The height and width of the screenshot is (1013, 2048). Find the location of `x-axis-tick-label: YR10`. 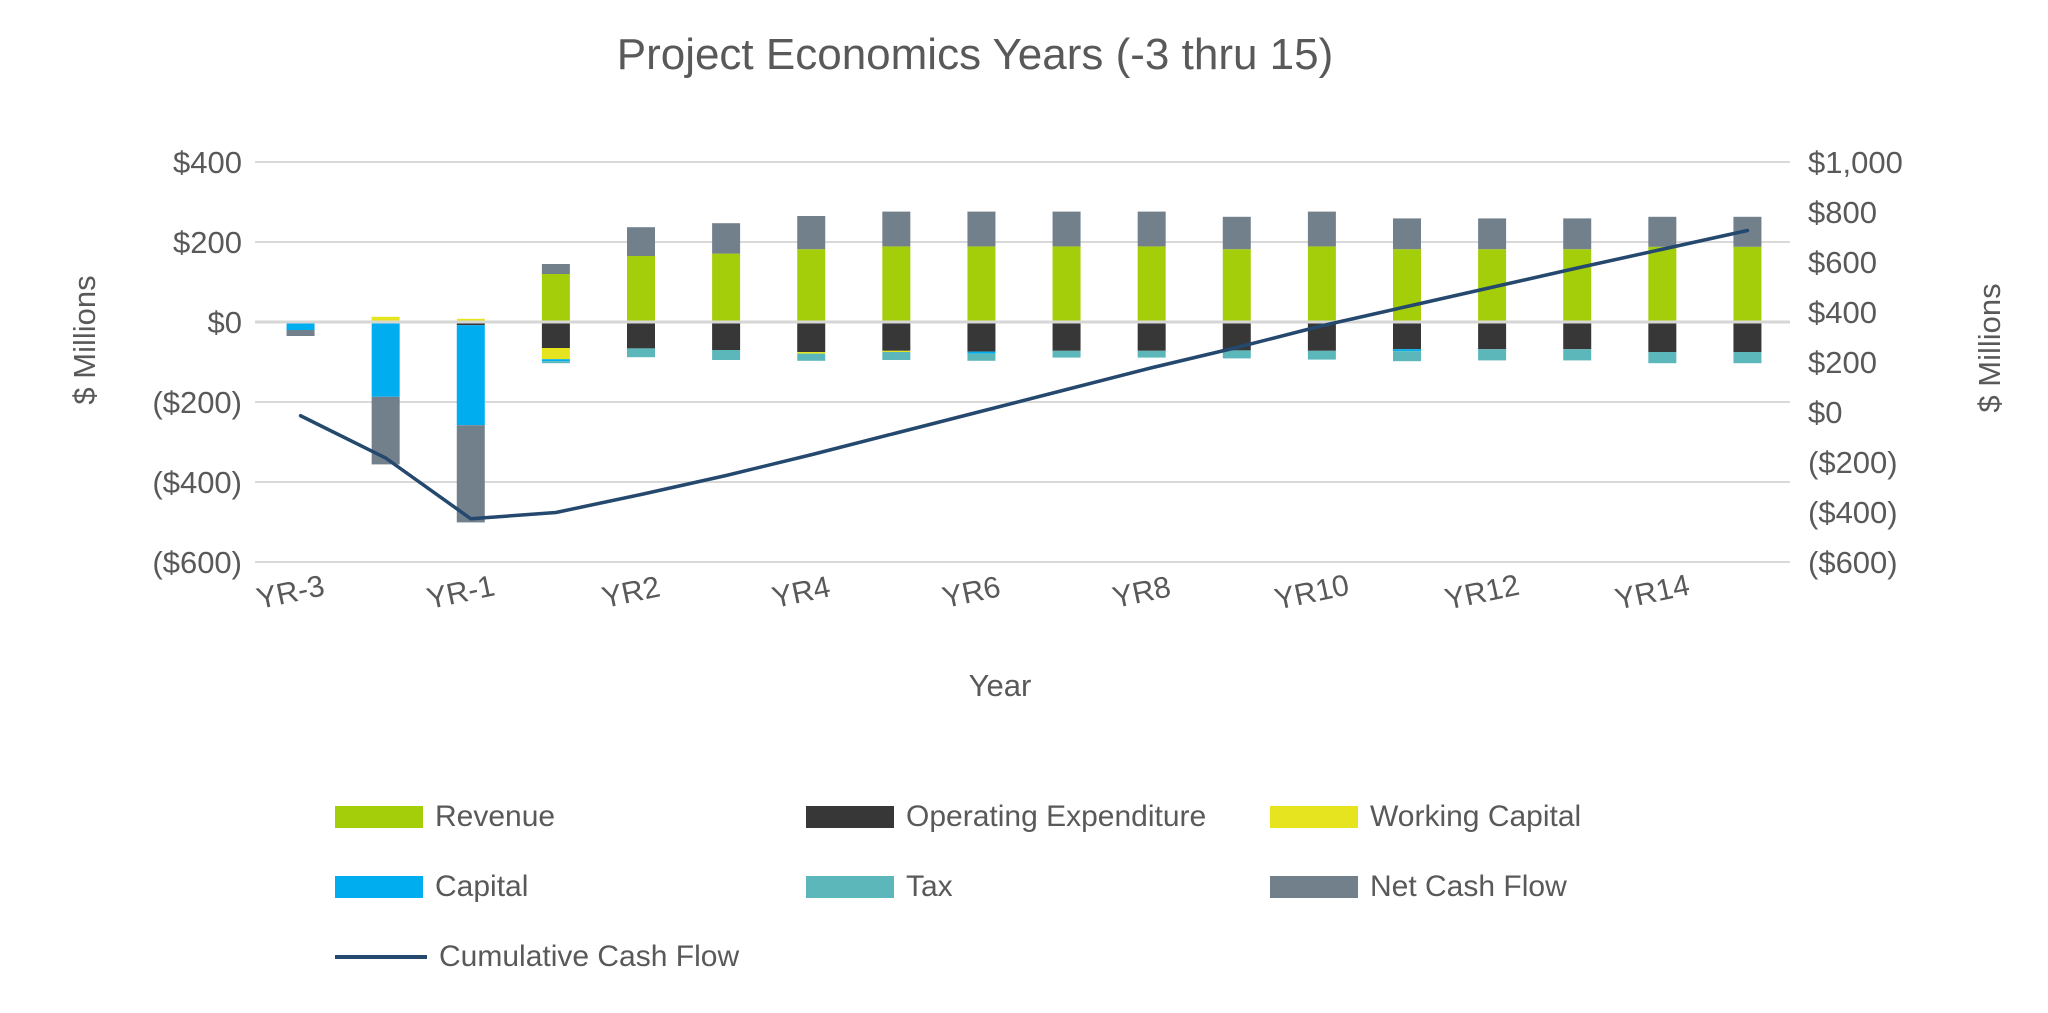

x-axis-tick-label: YR10 is located at coordinates (1312, 593).